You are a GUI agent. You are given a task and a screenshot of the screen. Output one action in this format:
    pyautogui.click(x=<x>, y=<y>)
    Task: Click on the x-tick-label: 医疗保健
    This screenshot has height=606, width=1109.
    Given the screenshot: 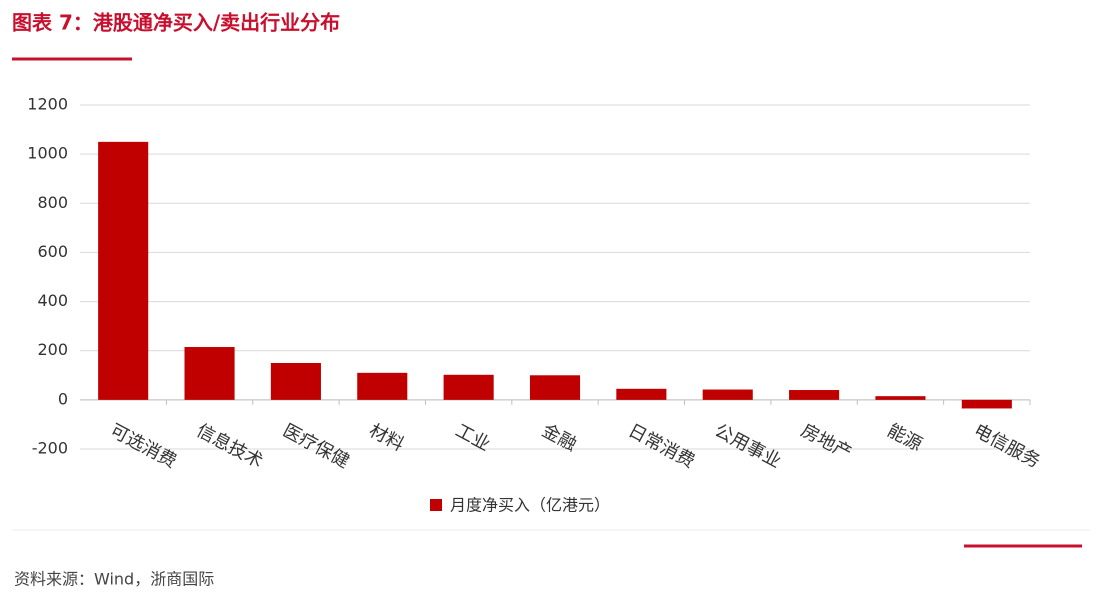 What is the action you would take?
    pyautogui.click(x=315, y=446)
    